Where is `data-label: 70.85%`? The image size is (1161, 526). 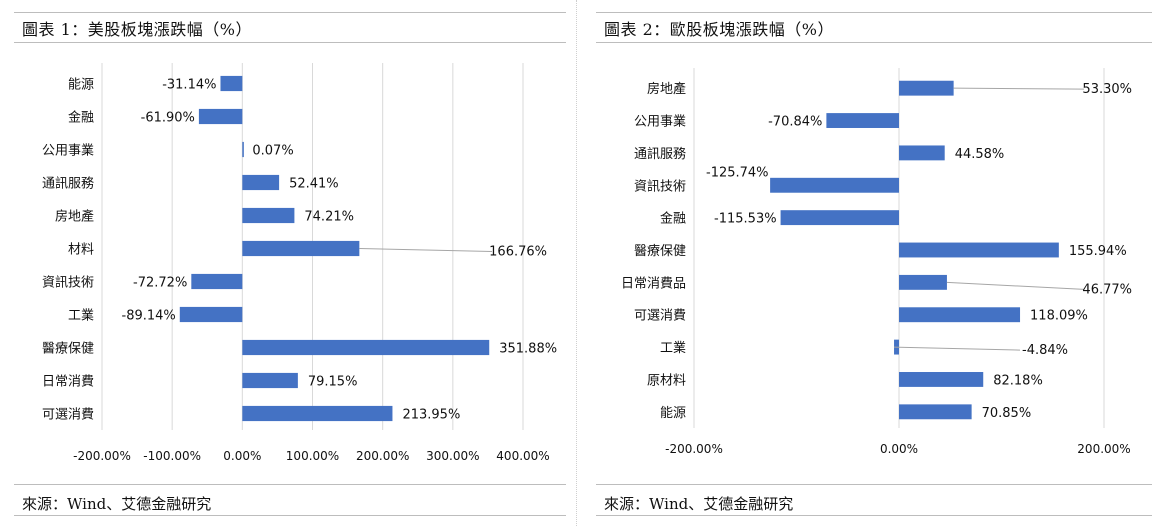 data-label: 70.85% is located at coordinates (1007, 413).